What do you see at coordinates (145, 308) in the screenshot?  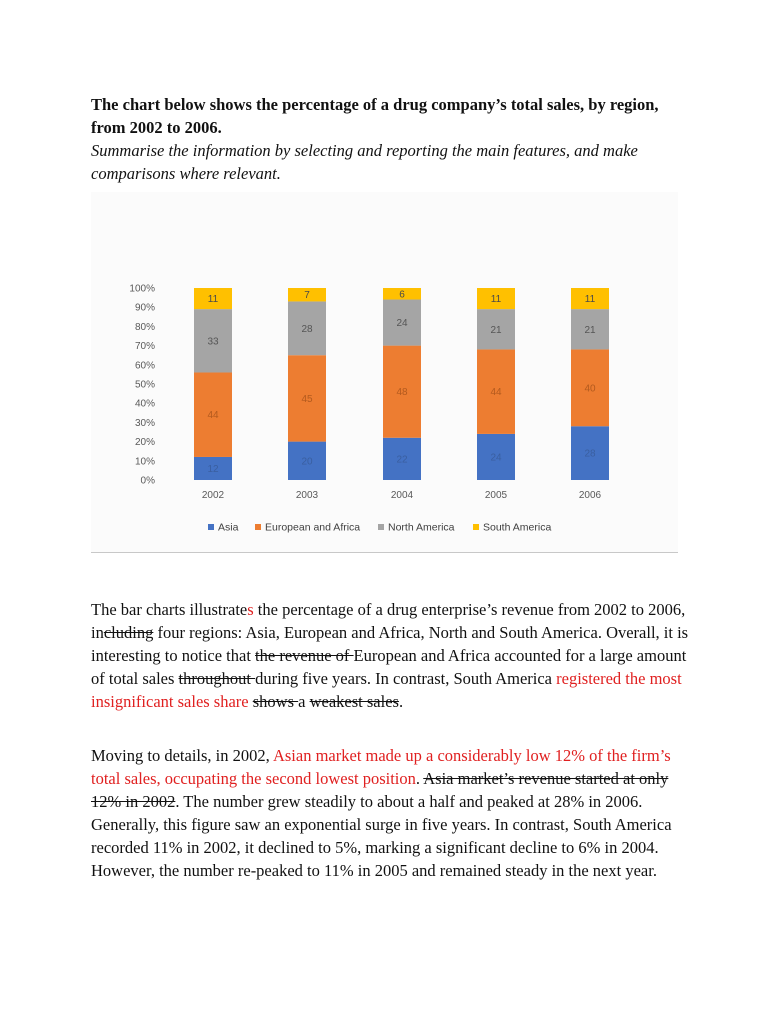 I see `y-tick-label: 90%` at bounding box center [145, 308].